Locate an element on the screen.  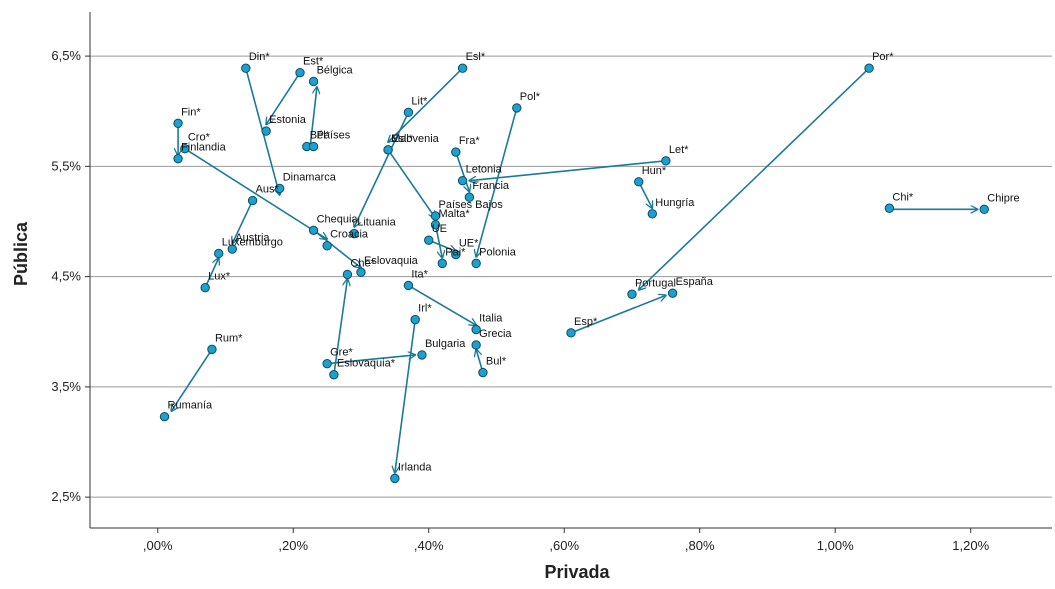
point-label: Grecia is located at coordinates (495, 334).